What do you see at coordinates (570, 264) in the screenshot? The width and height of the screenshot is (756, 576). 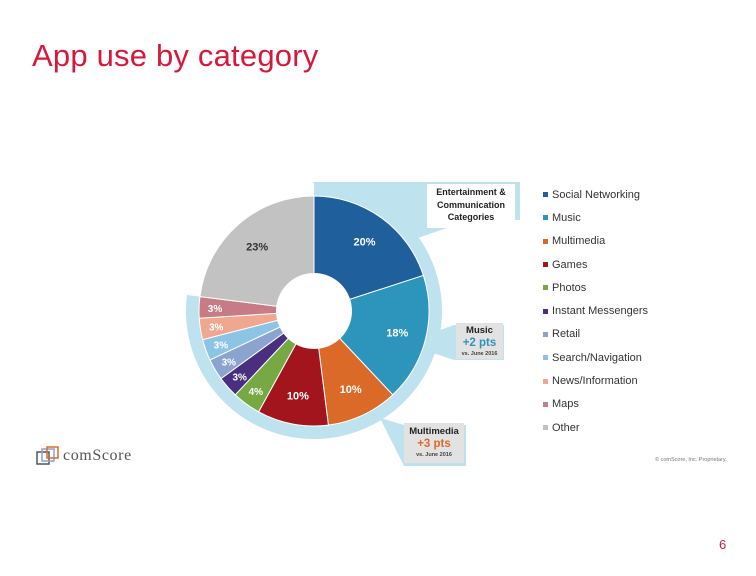 I see `legend-label: Games` at bounding box center [570, 264].